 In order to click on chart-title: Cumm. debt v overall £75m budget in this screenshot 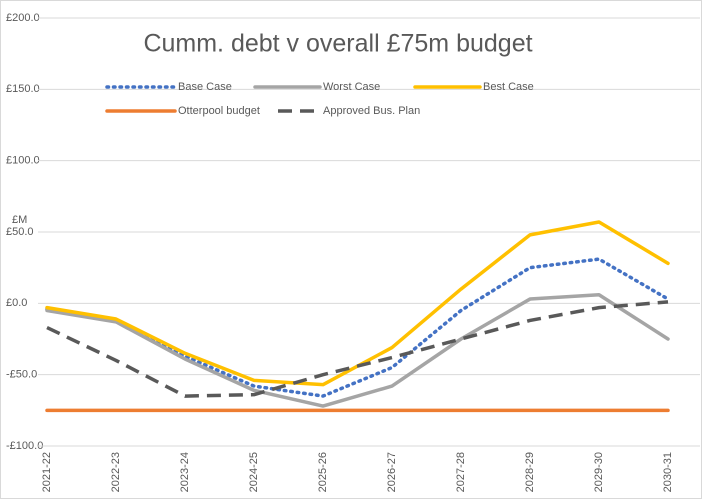, I will do `click(337, 44)`.